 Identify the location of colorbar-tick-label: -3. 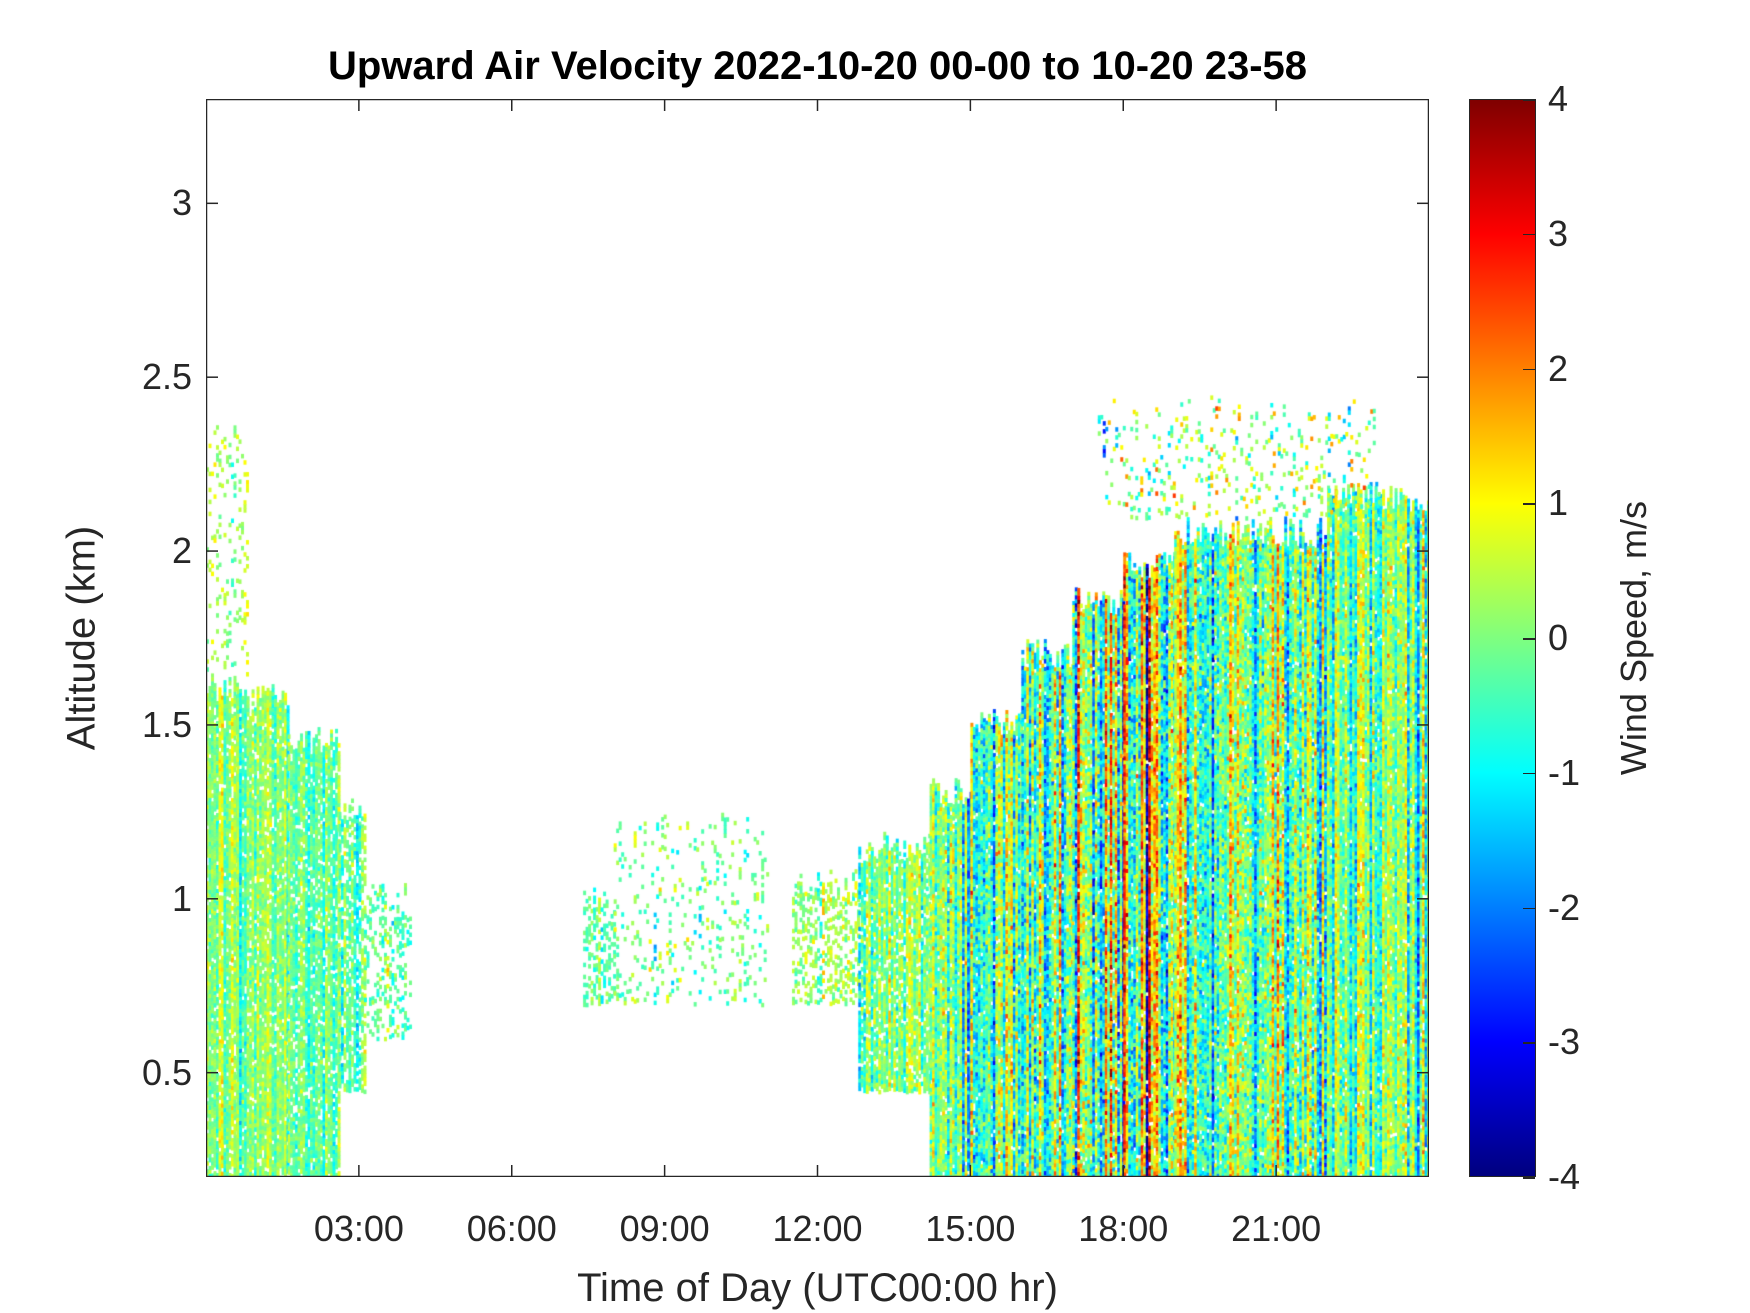
(1564, 1042).